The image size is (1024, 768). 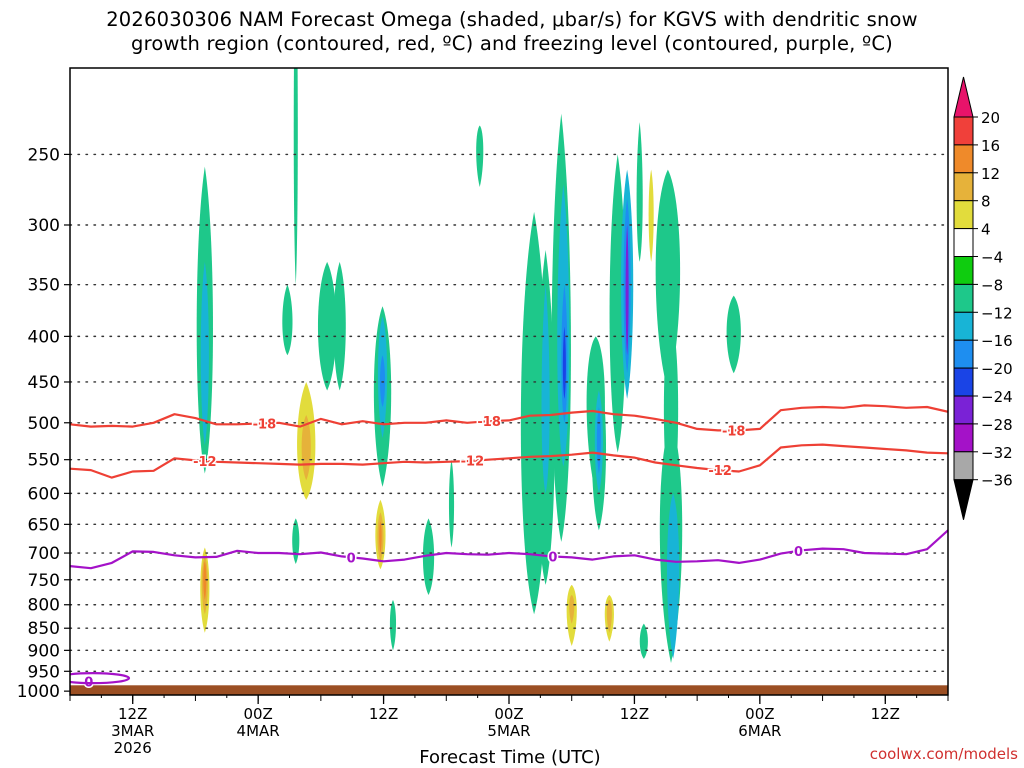 I want to click on y-tick-label-950: 950, so click(x=44, y=672).